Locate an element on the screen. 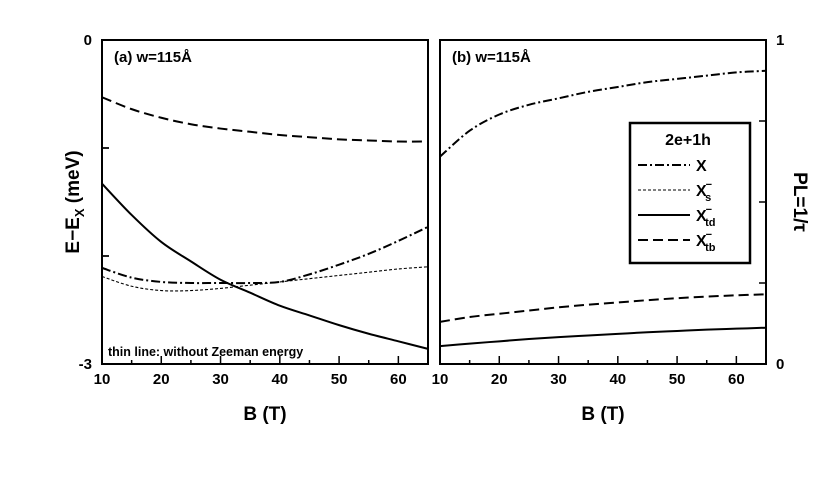 The width and height of the screenshot is (830, 492). series-line-xs is located at coordinates (265, 279).